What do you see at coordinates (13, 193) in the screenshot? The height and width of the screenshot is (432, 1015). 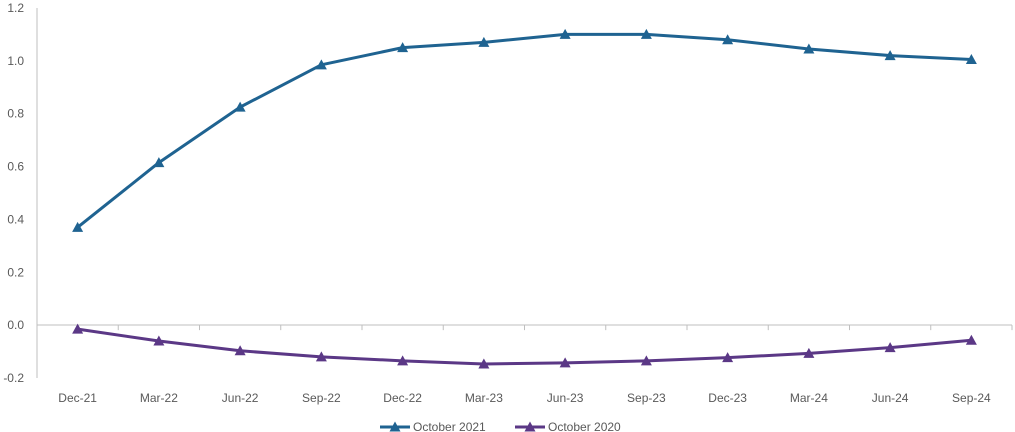 I see `y-tick-labels: -0.2 0.0 0.2 0.4 0.6 0.8 1.0 1.2` at bounding box center [13, 193].